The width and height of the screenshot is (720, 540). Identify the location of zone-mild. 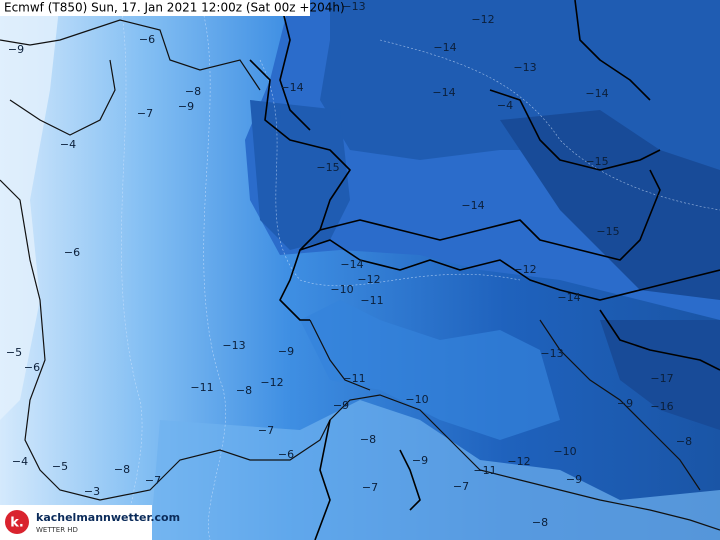
(30, 210).